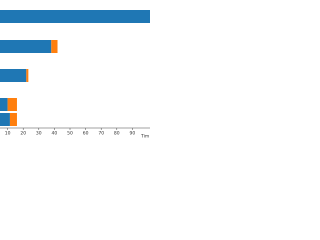 This screenshot has height=240, width=320. What do you see at coordinates (8, 134) in the screenshot?
I see `x-tick-label: 10` at bounding box center [8, 134].